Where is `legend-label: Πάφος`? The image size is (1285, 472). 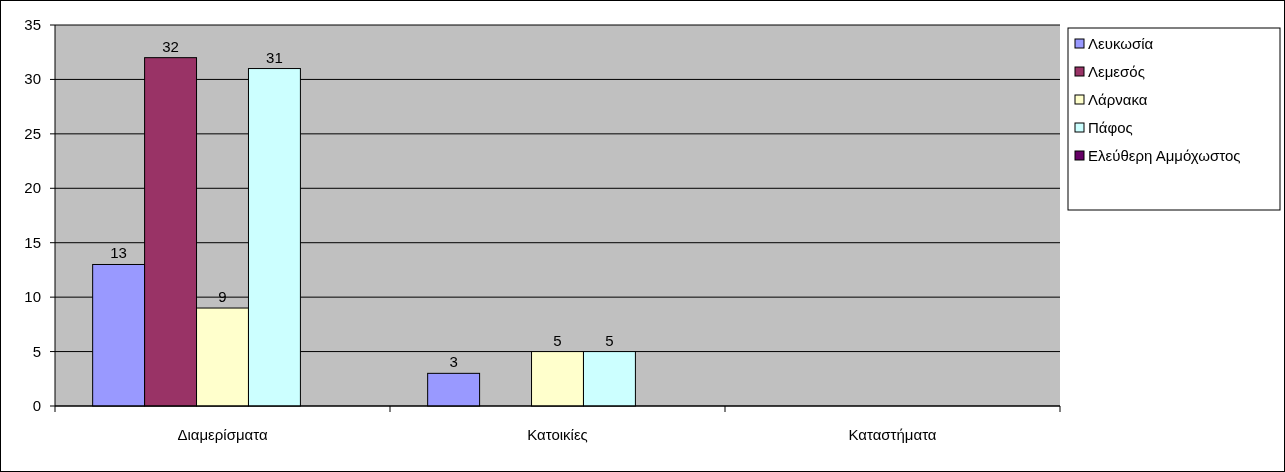
legend-label: Πάφος is located at coordinates (1110, 127).